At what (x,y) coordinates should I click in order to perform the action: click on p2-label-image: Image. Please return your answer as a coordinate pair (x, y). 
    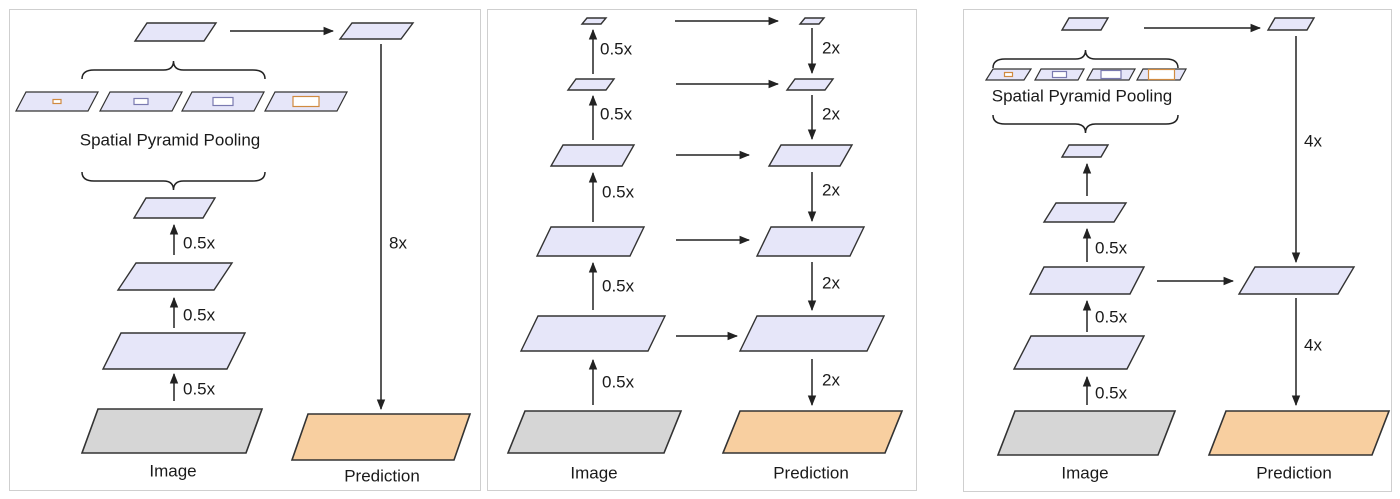
    Looking at the image, I should click on (593, 472).